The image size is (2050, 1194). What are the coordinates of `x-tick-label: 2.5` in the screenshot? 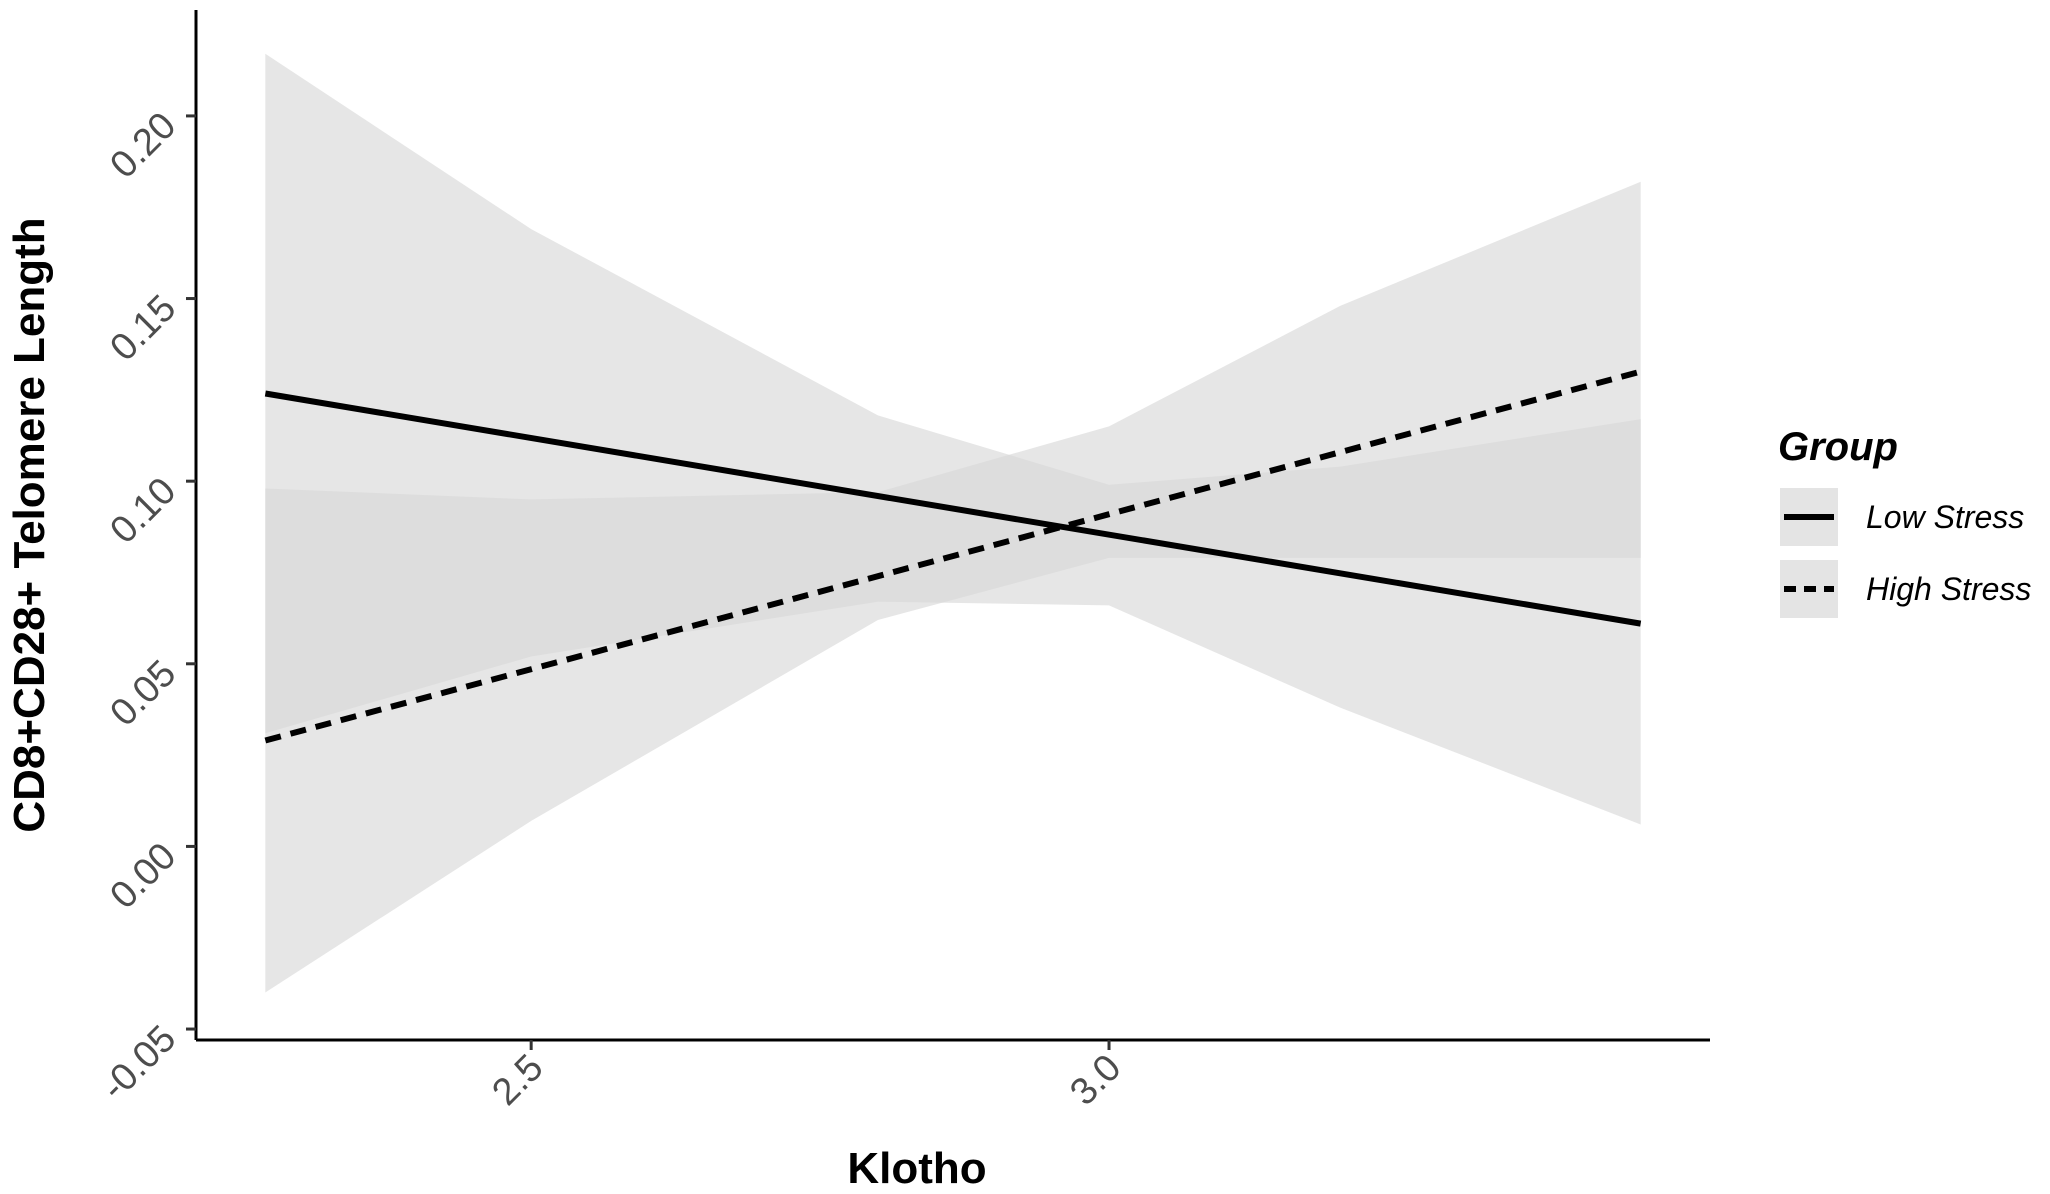 It's located at (517, 1080).